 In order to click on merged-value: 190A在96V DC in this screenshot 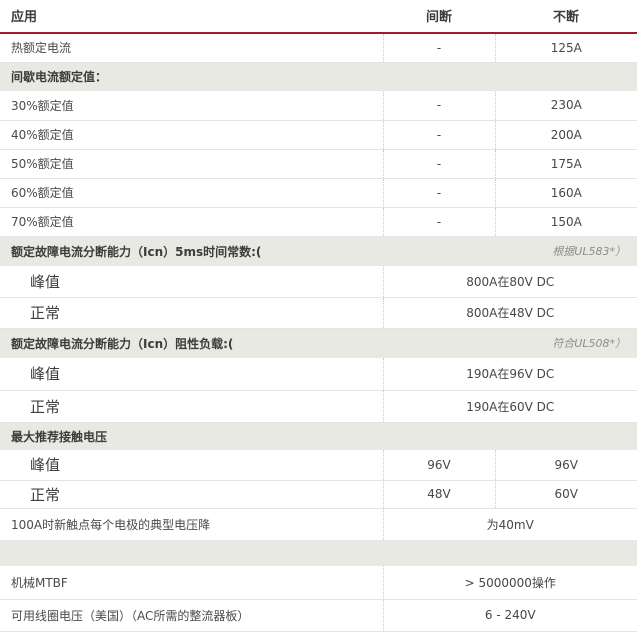, I will do `click(509, 374)`.